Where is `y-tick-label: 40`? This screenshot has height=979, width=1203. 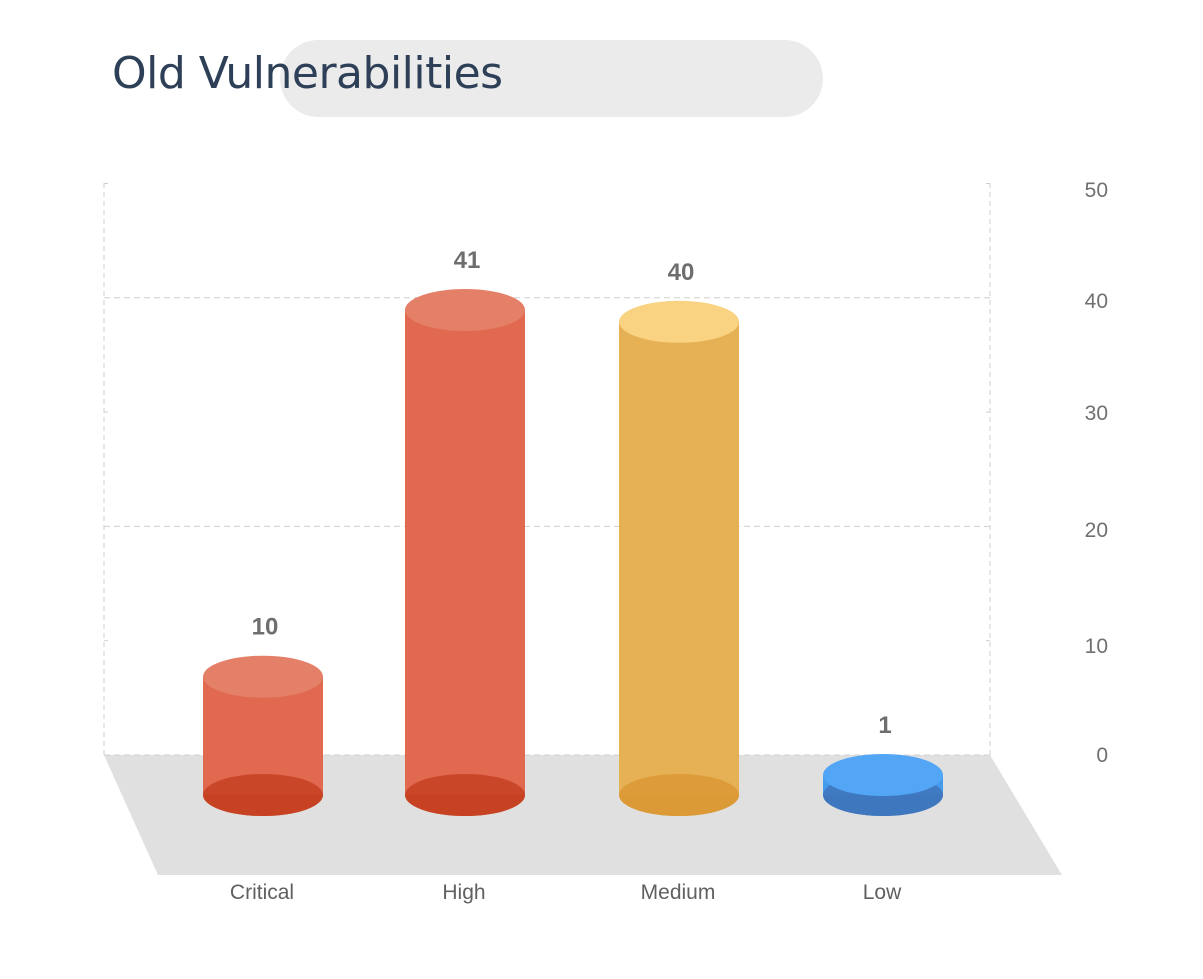
y-tick-label: 40 is located at coordinates (1096, 301).